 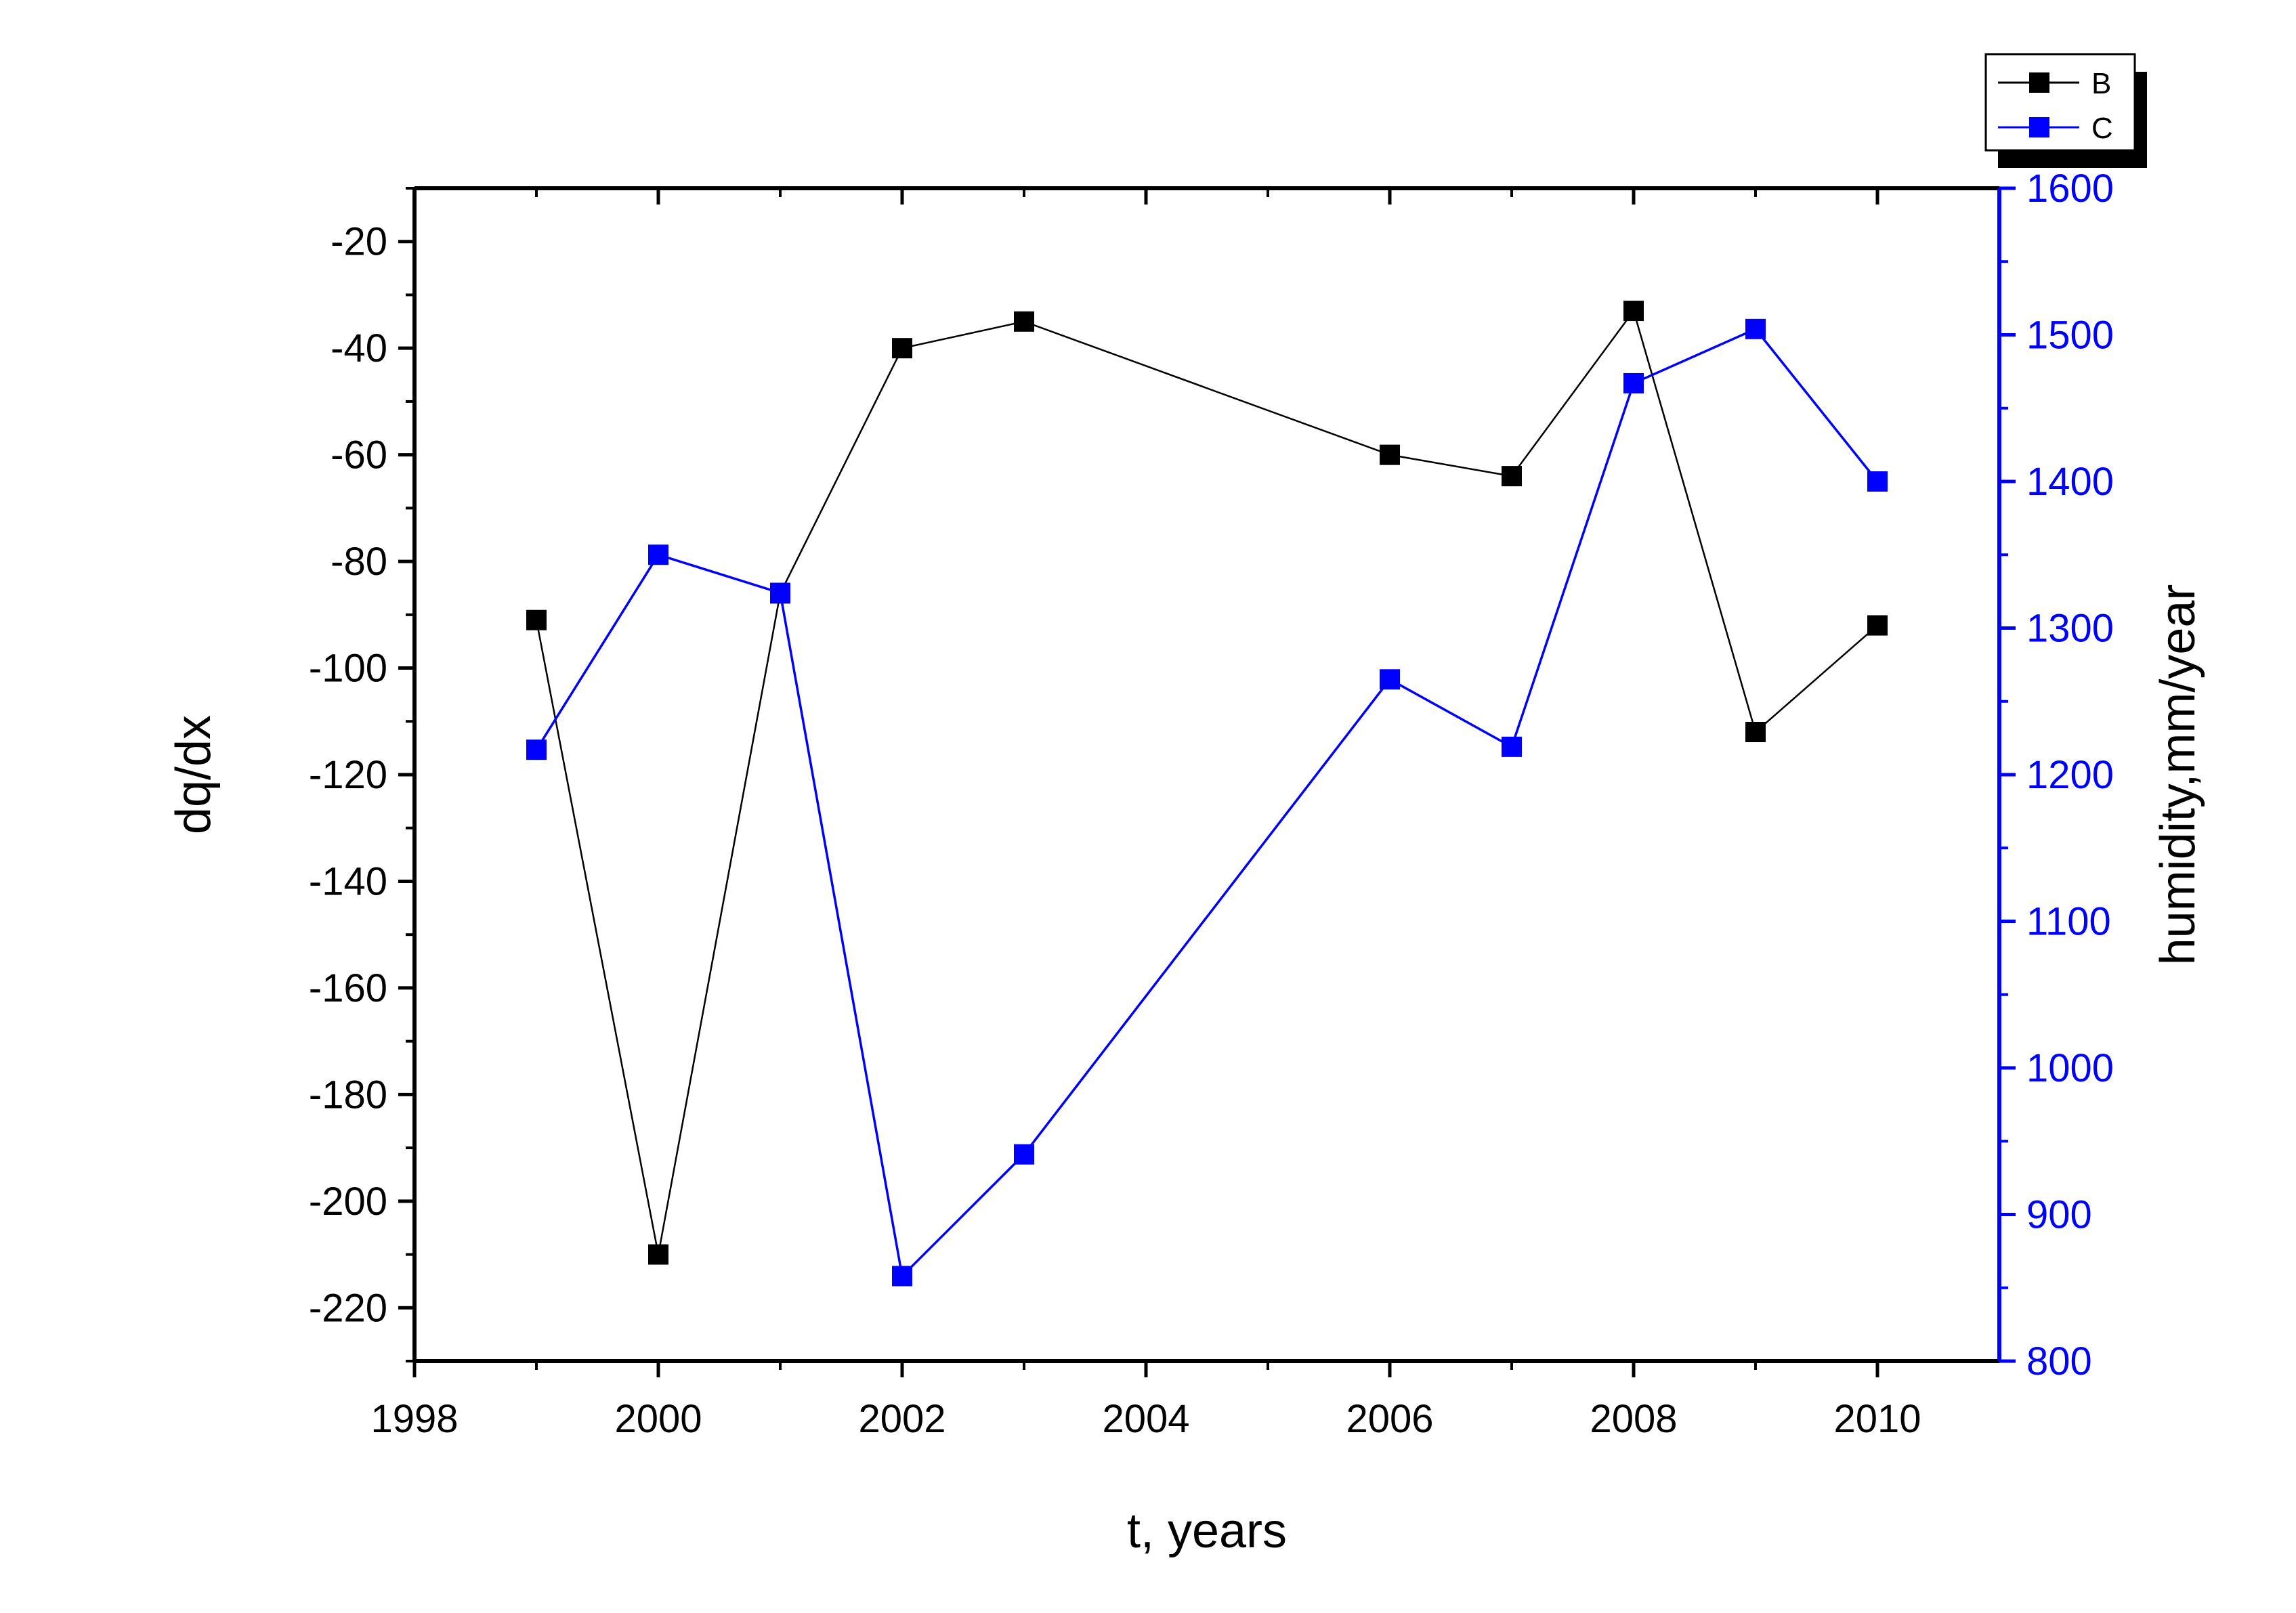 What do you see at coordinates (348, 1308) in the screenshot?
I see `y-tick-label: -220` at bounding box center [348, 1308].